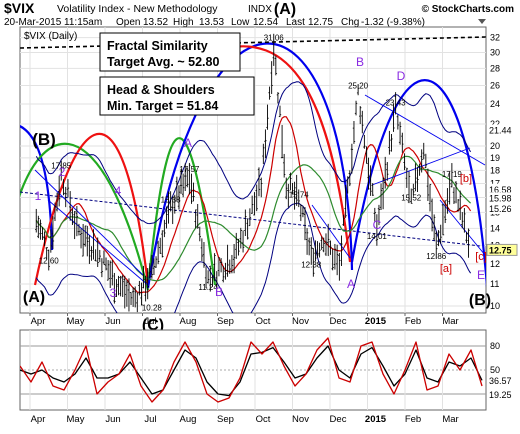 The image size is (520, 434). Describe the element at coordinates (89, 222) in the screenshot. I see `trendline-wave-3b` at that location.